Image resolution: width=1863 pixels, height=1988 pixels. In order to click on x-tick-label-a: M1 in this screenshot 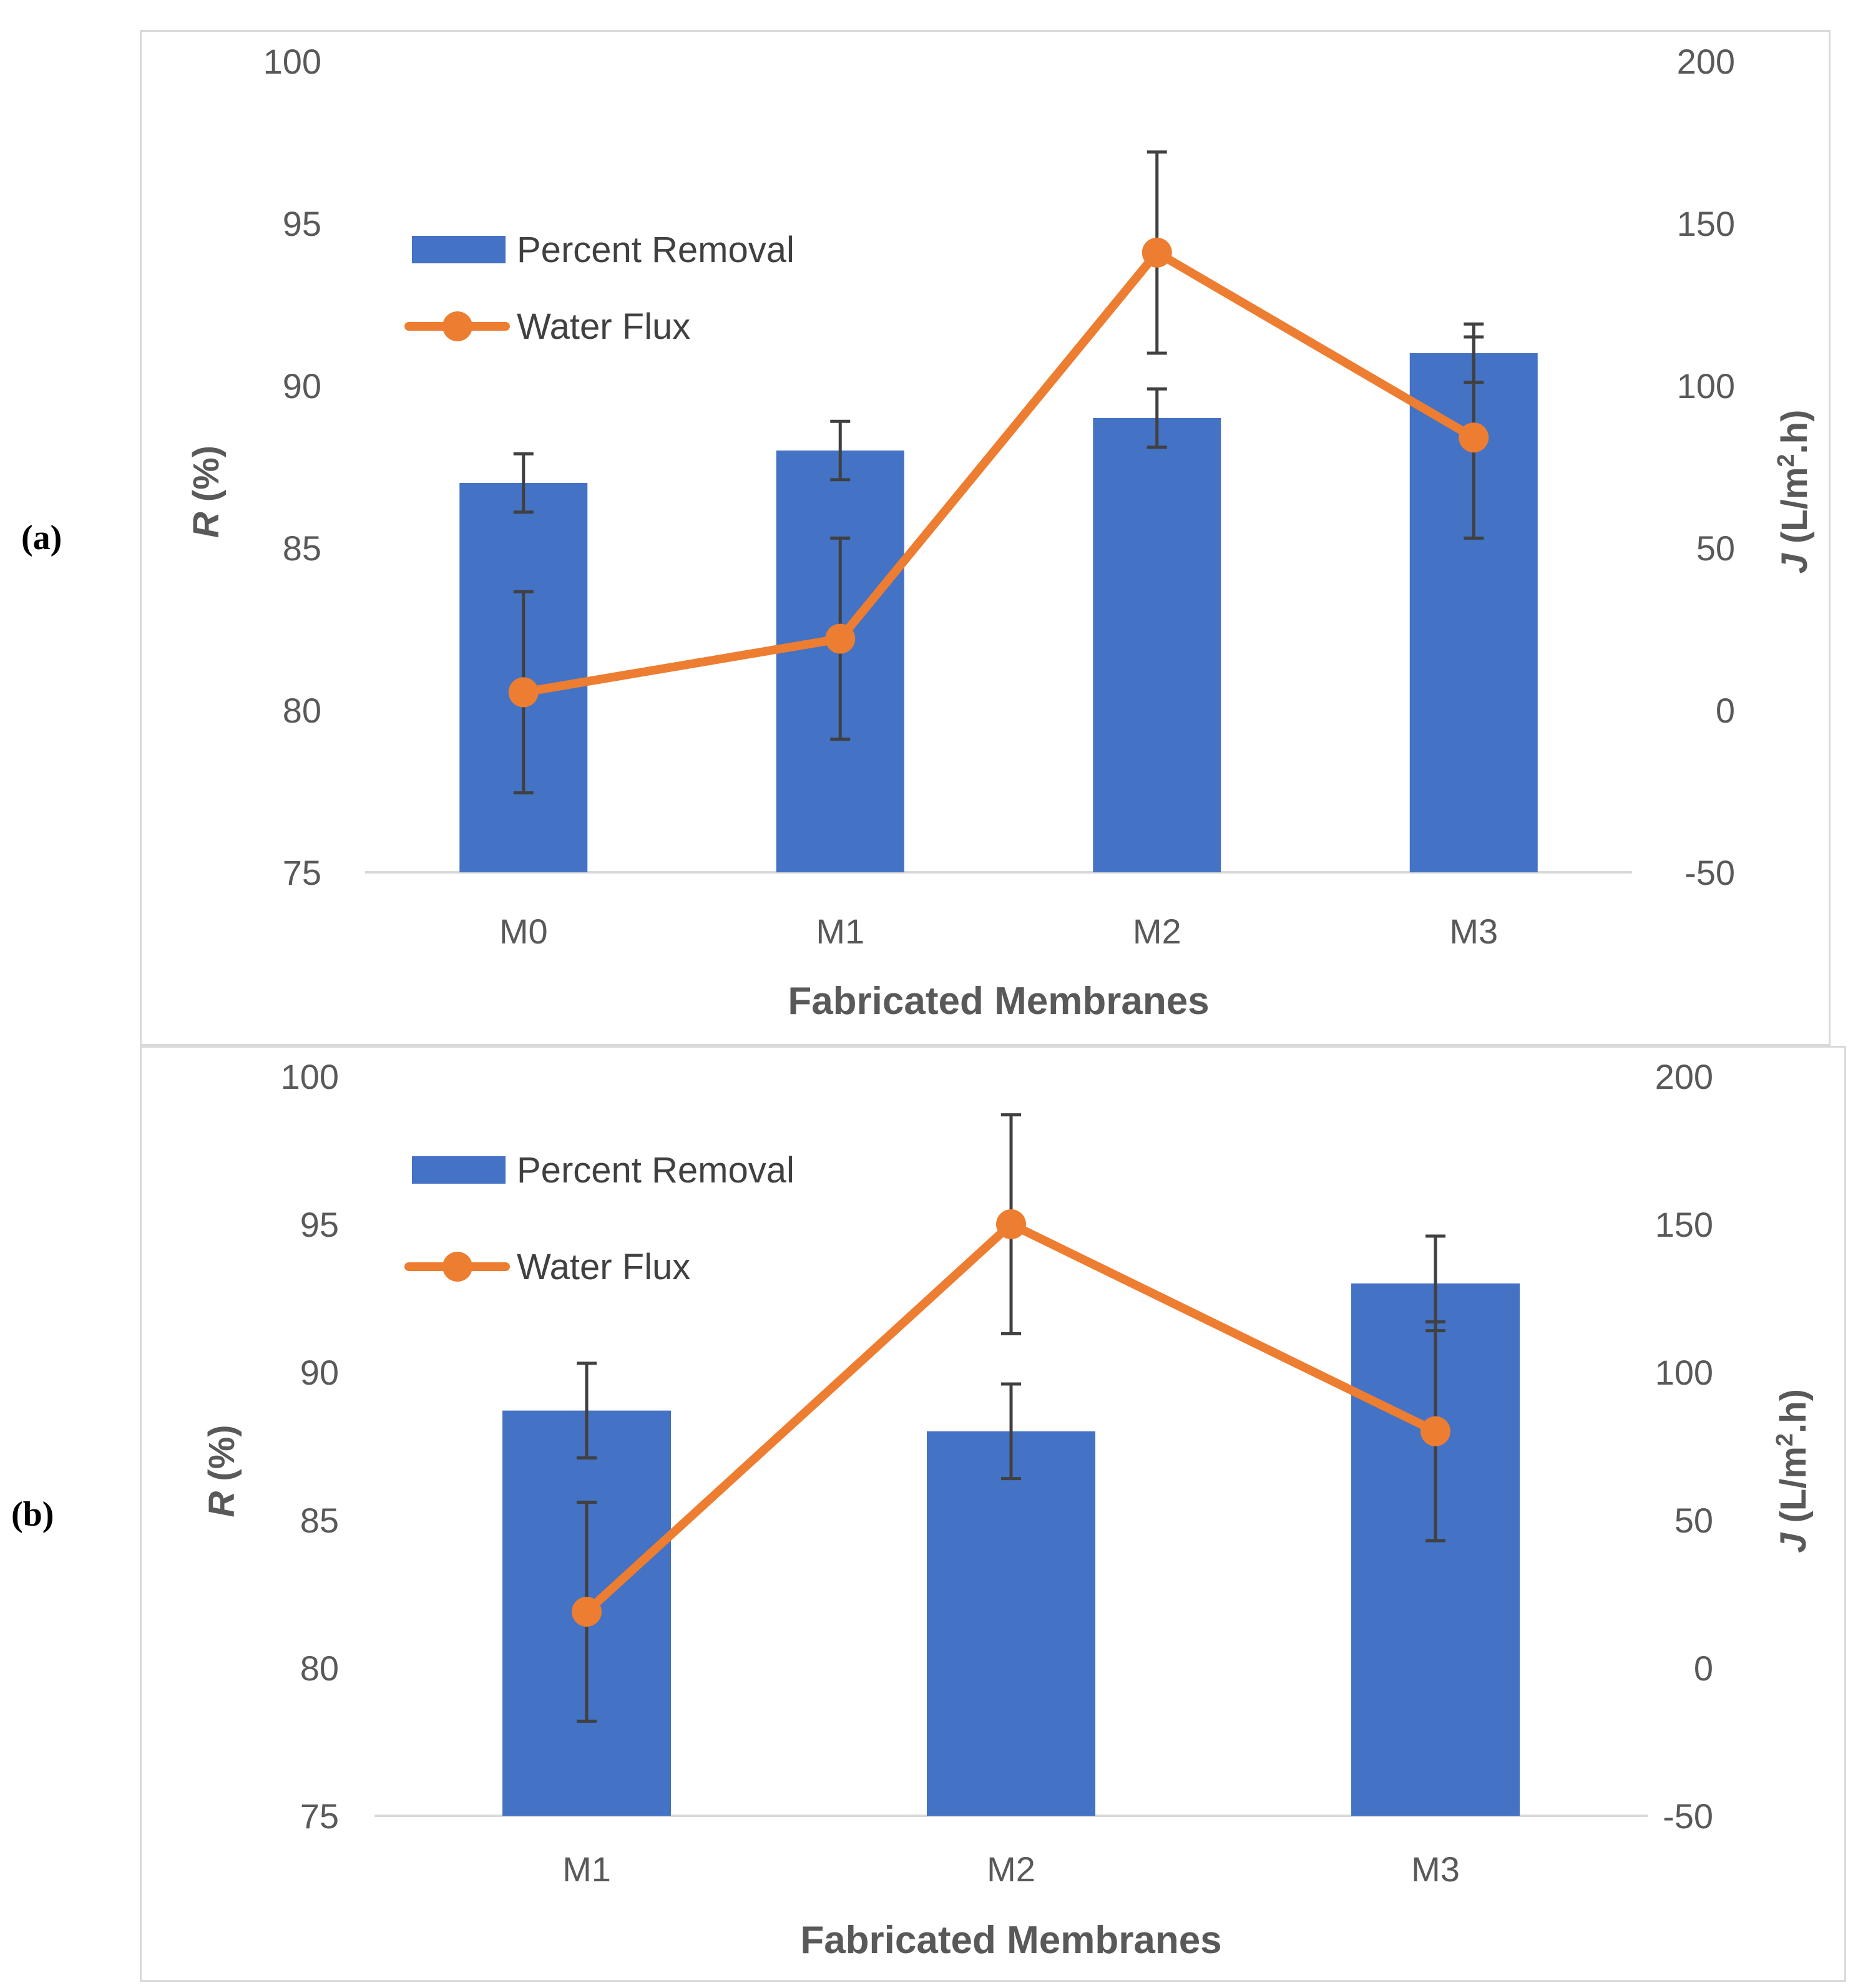, I will do `click(840, 931)`.